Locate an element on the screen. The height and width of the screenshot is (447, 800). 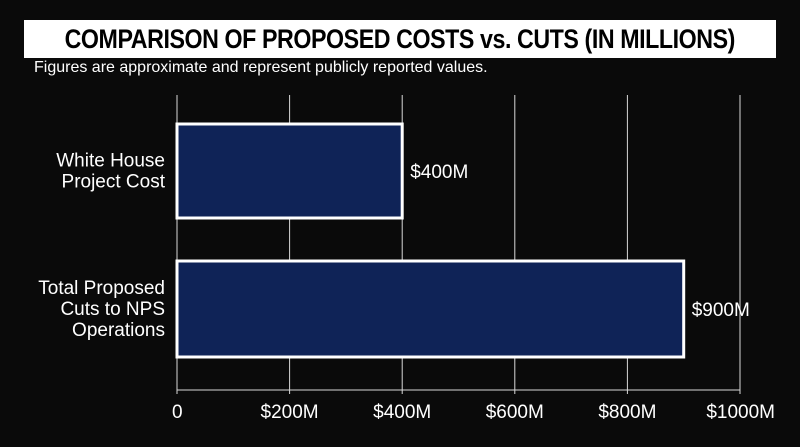
category-label-0-line-0: White House is located at coordinates (110, 161).